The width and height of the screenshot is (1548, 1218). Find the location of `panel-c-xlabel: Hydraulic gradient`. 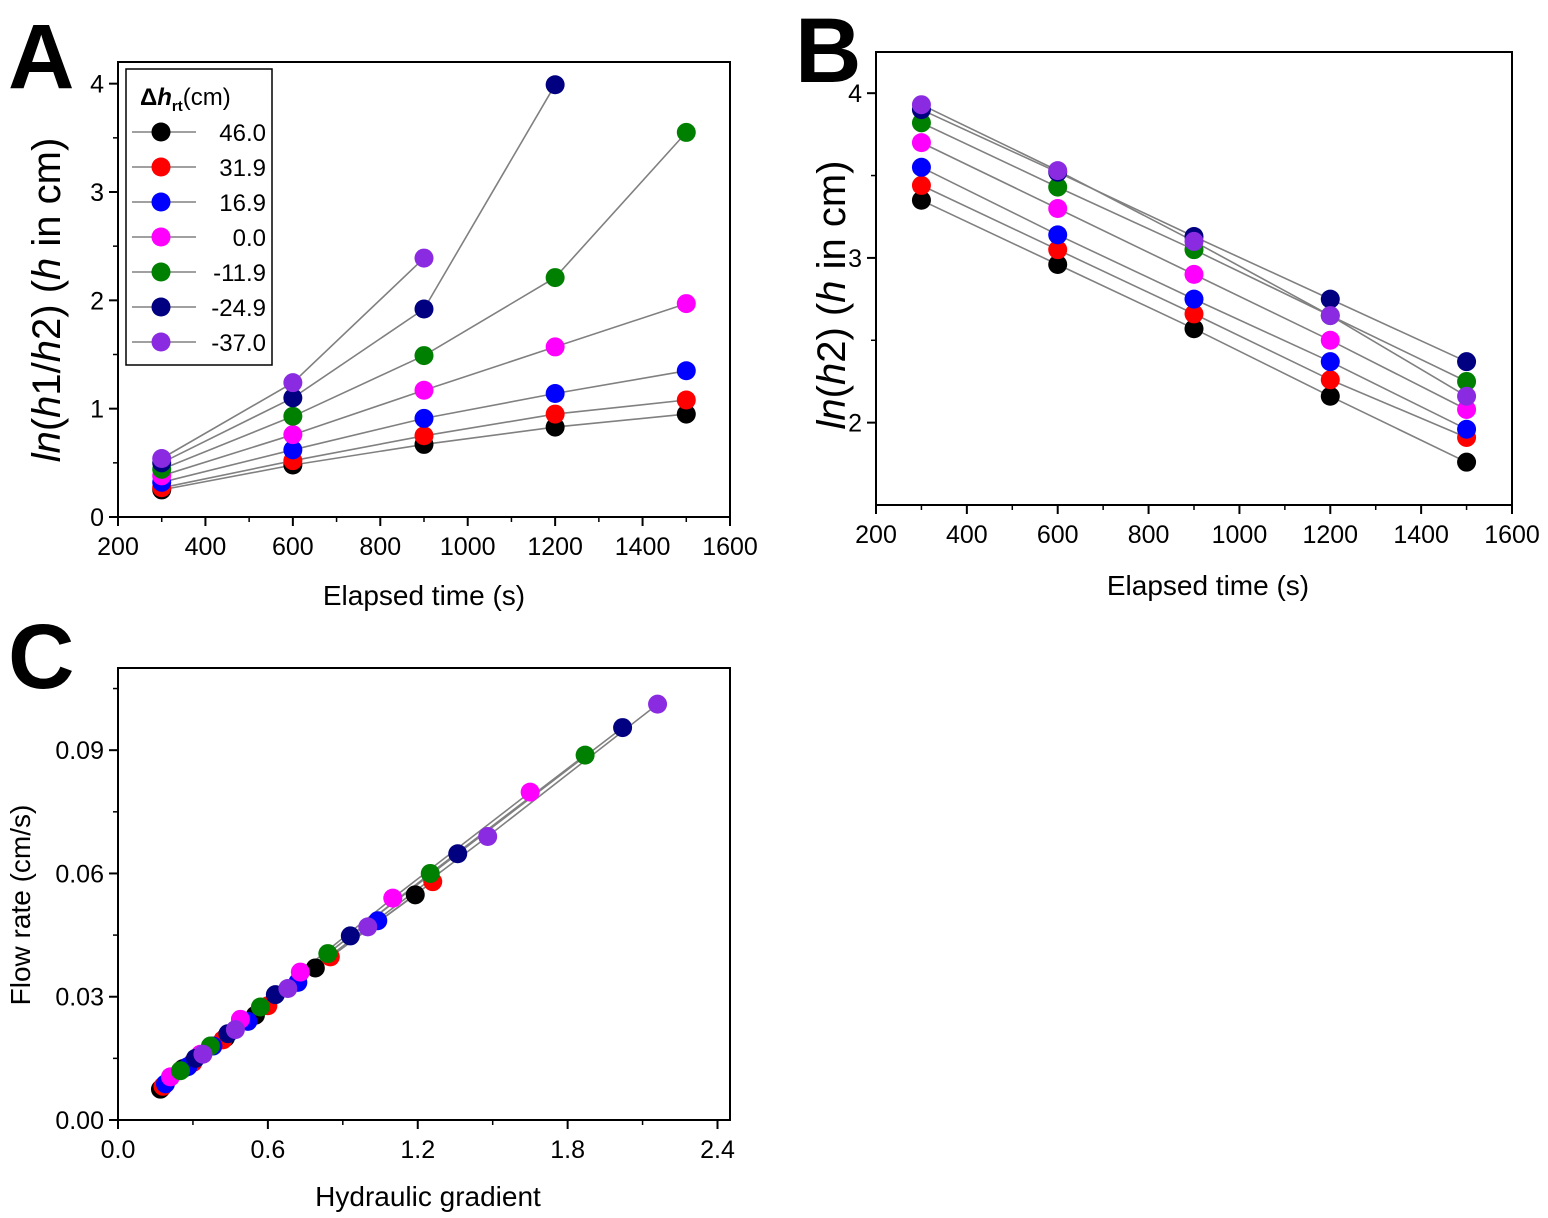

panel-c-xlabel: Hydraulic gradient is located at coordinates (428, 1196).